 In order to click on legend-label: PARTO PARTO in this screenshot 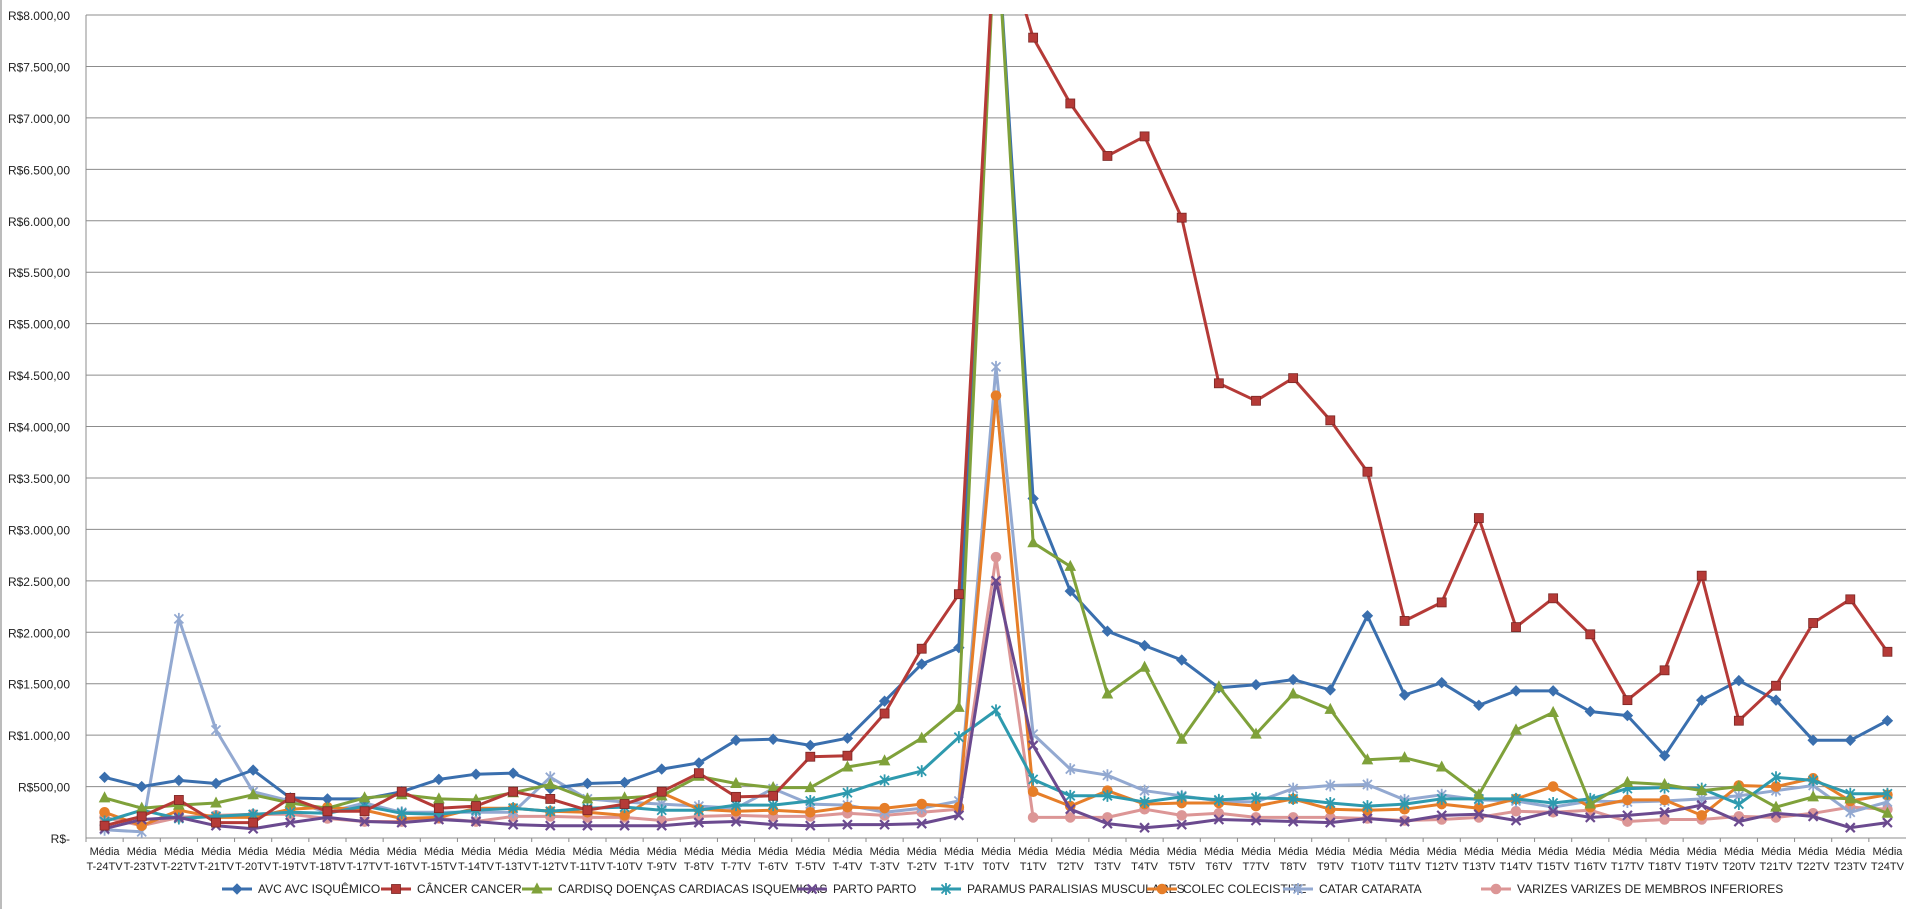, I will do `click(874, 889)`.